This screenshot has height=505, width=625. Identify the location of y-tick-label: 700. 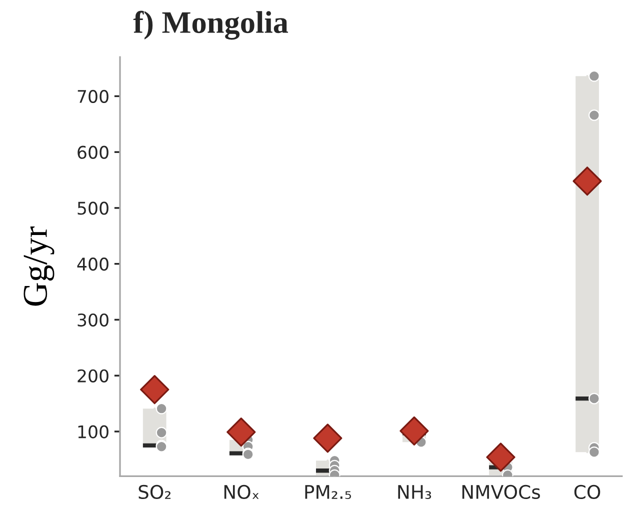
(93, 97).